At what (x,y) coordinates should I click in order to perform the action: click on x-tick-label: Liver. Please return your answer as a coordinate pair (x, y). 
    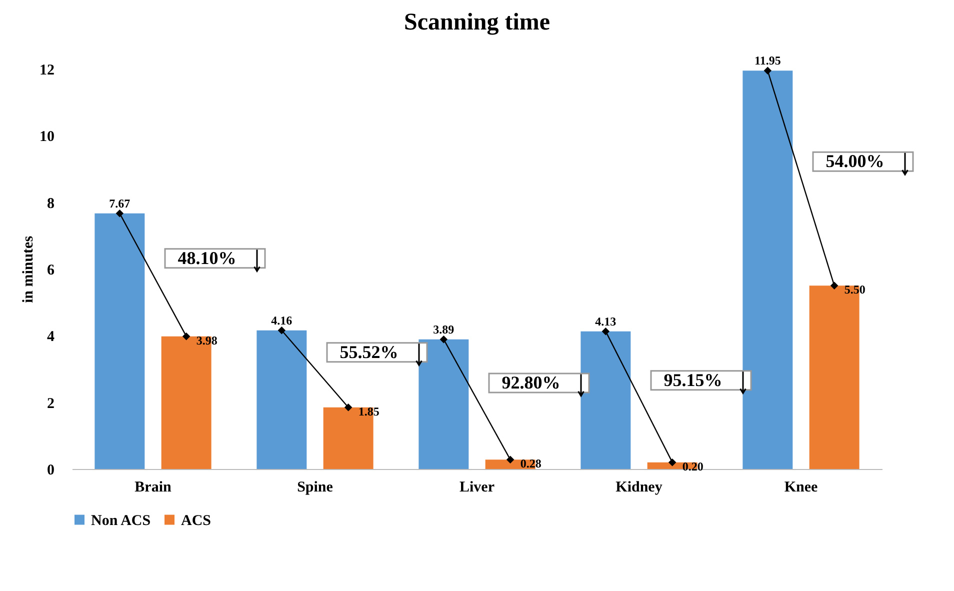
    Looking at the image, I should click on (477, 488).